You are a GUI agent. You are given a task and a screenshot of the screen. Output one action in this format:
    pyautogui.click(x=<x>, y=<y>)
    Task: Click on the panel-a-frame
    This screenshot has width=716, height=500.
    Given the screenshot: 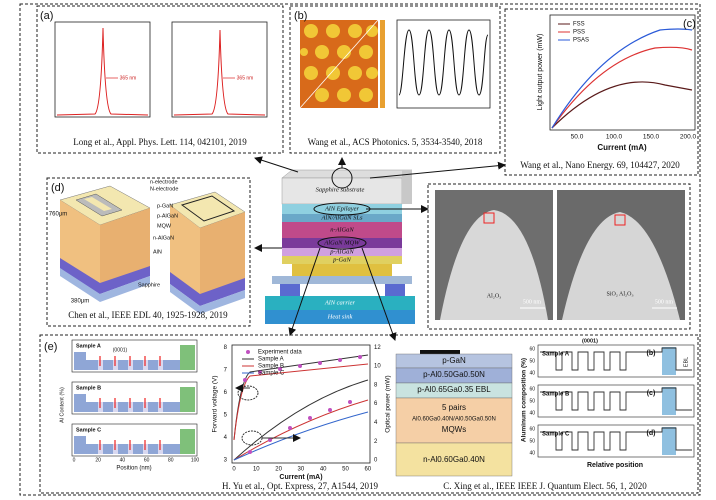 What is the action you would take?
    pyautogui.click(x=160, y=79)
    